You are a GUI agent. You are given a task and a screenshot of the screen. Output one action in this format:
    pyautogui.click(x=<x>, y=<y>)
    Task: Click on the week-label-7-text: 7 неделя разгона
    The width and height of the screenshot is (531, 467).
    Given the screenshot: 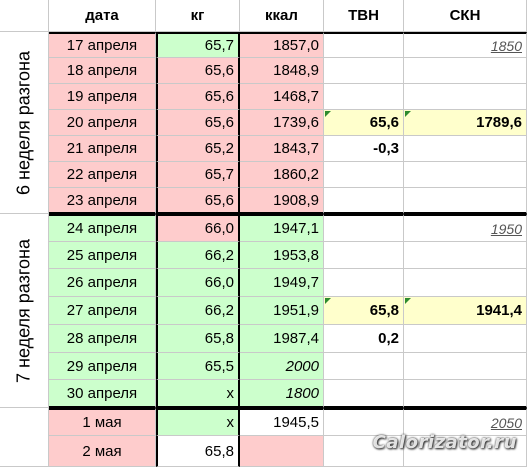 What is the action you would take?
    pyautogui.click(x=23, y=310)
    